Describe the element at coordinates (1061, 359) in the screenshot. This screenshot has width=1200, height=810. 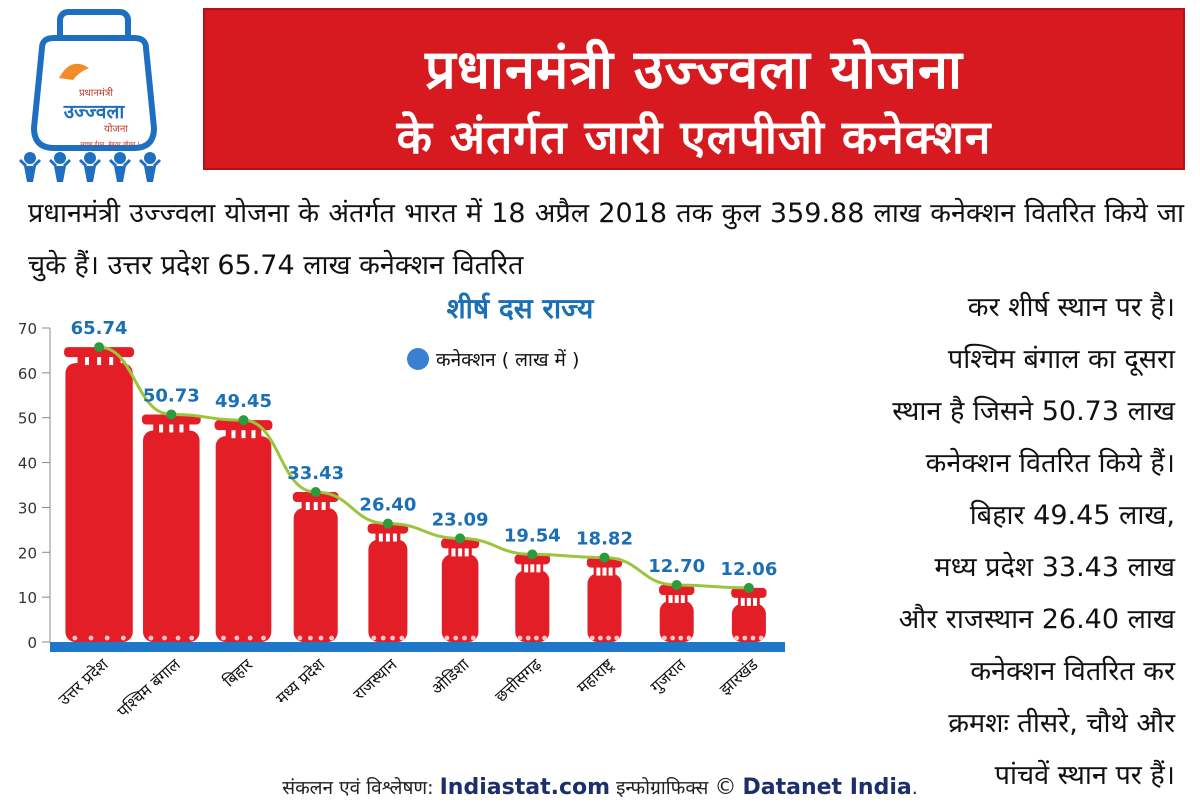
I see `side-line: पश्चिम बंगाल का दूसरा` at that location.